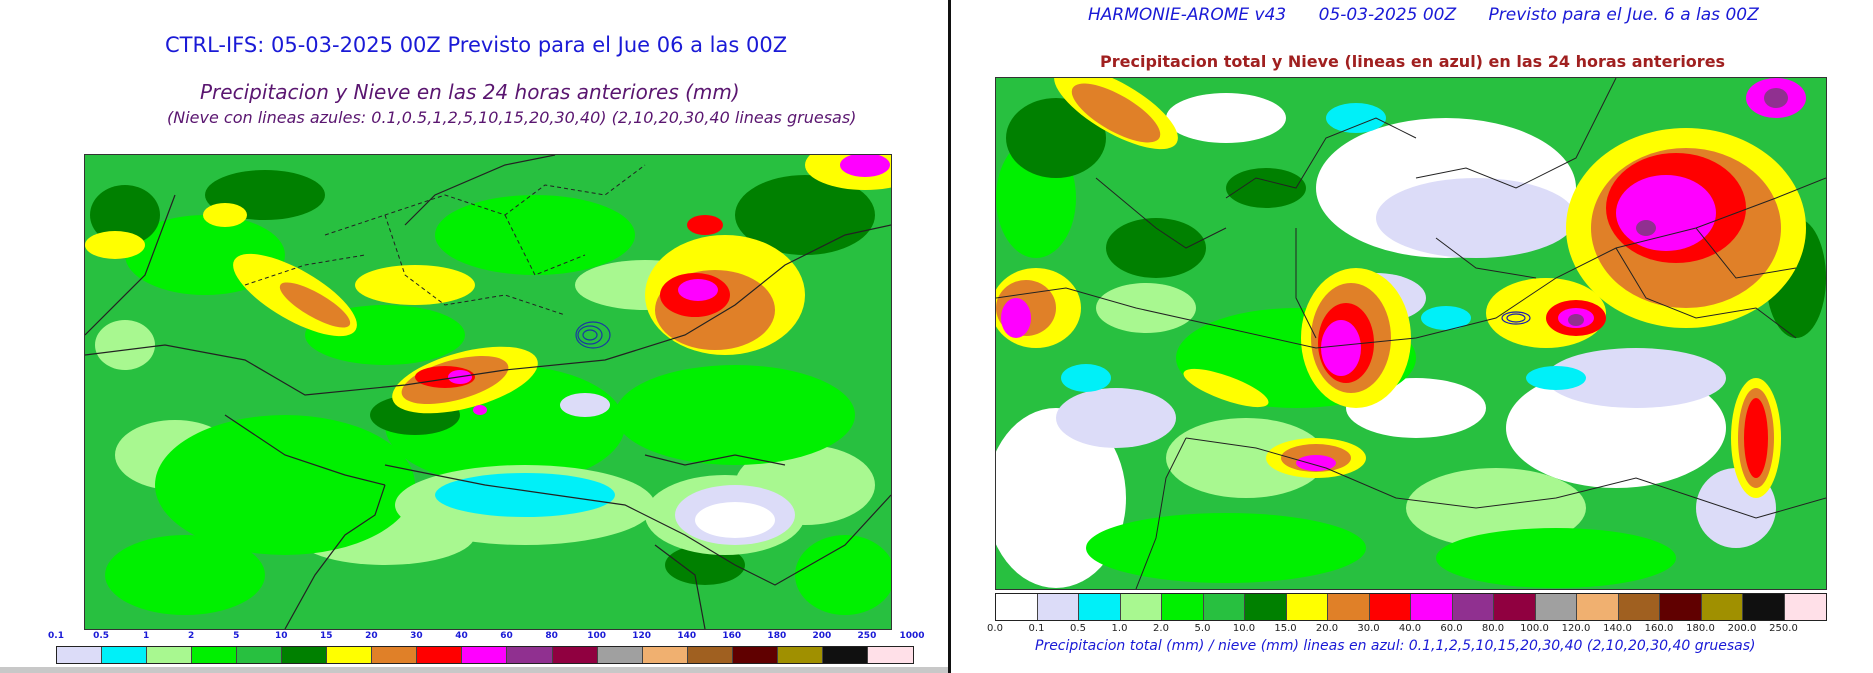  What do you see at coordinates (642, 636) in the screenshot?
I see `ifs-colorbar-tick-label: 120` at bounding box center [642, 636].